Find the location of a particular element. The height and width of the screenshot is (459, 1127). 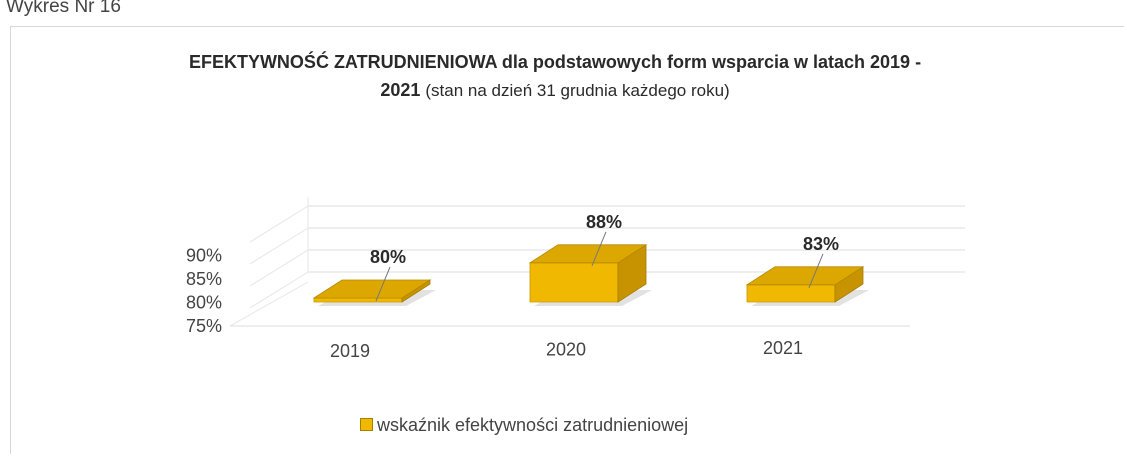

x-tick-label: 2020 is located at coordinates (566, 350).